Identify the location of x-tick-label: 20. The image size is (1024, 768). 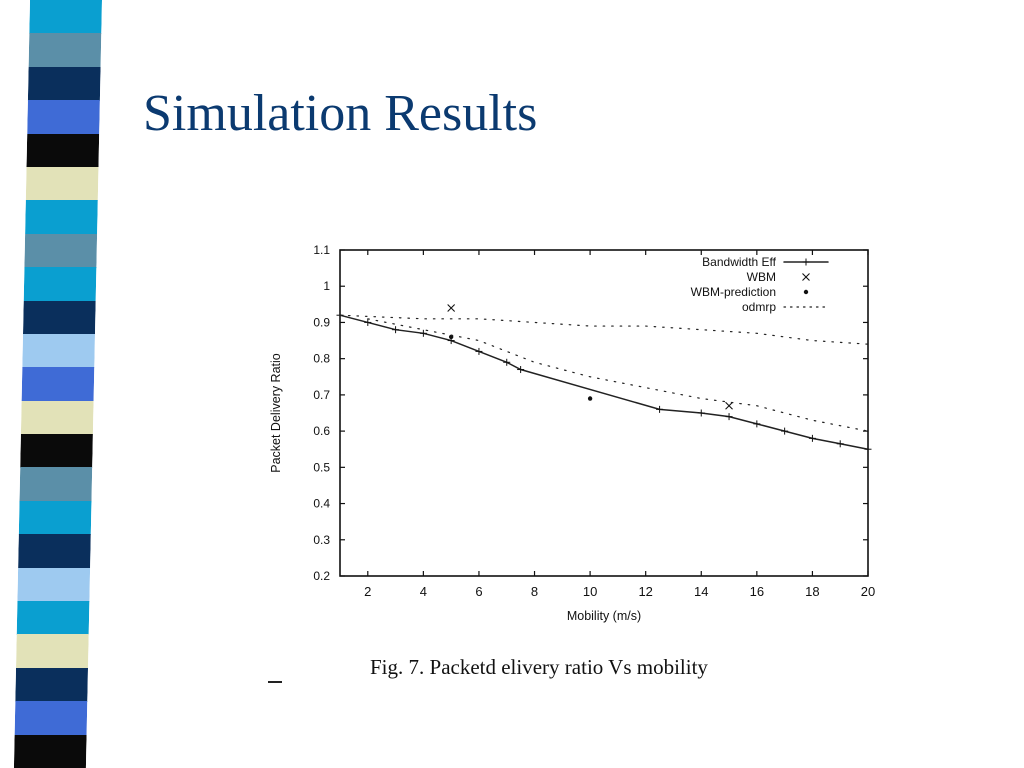
(868, 591).